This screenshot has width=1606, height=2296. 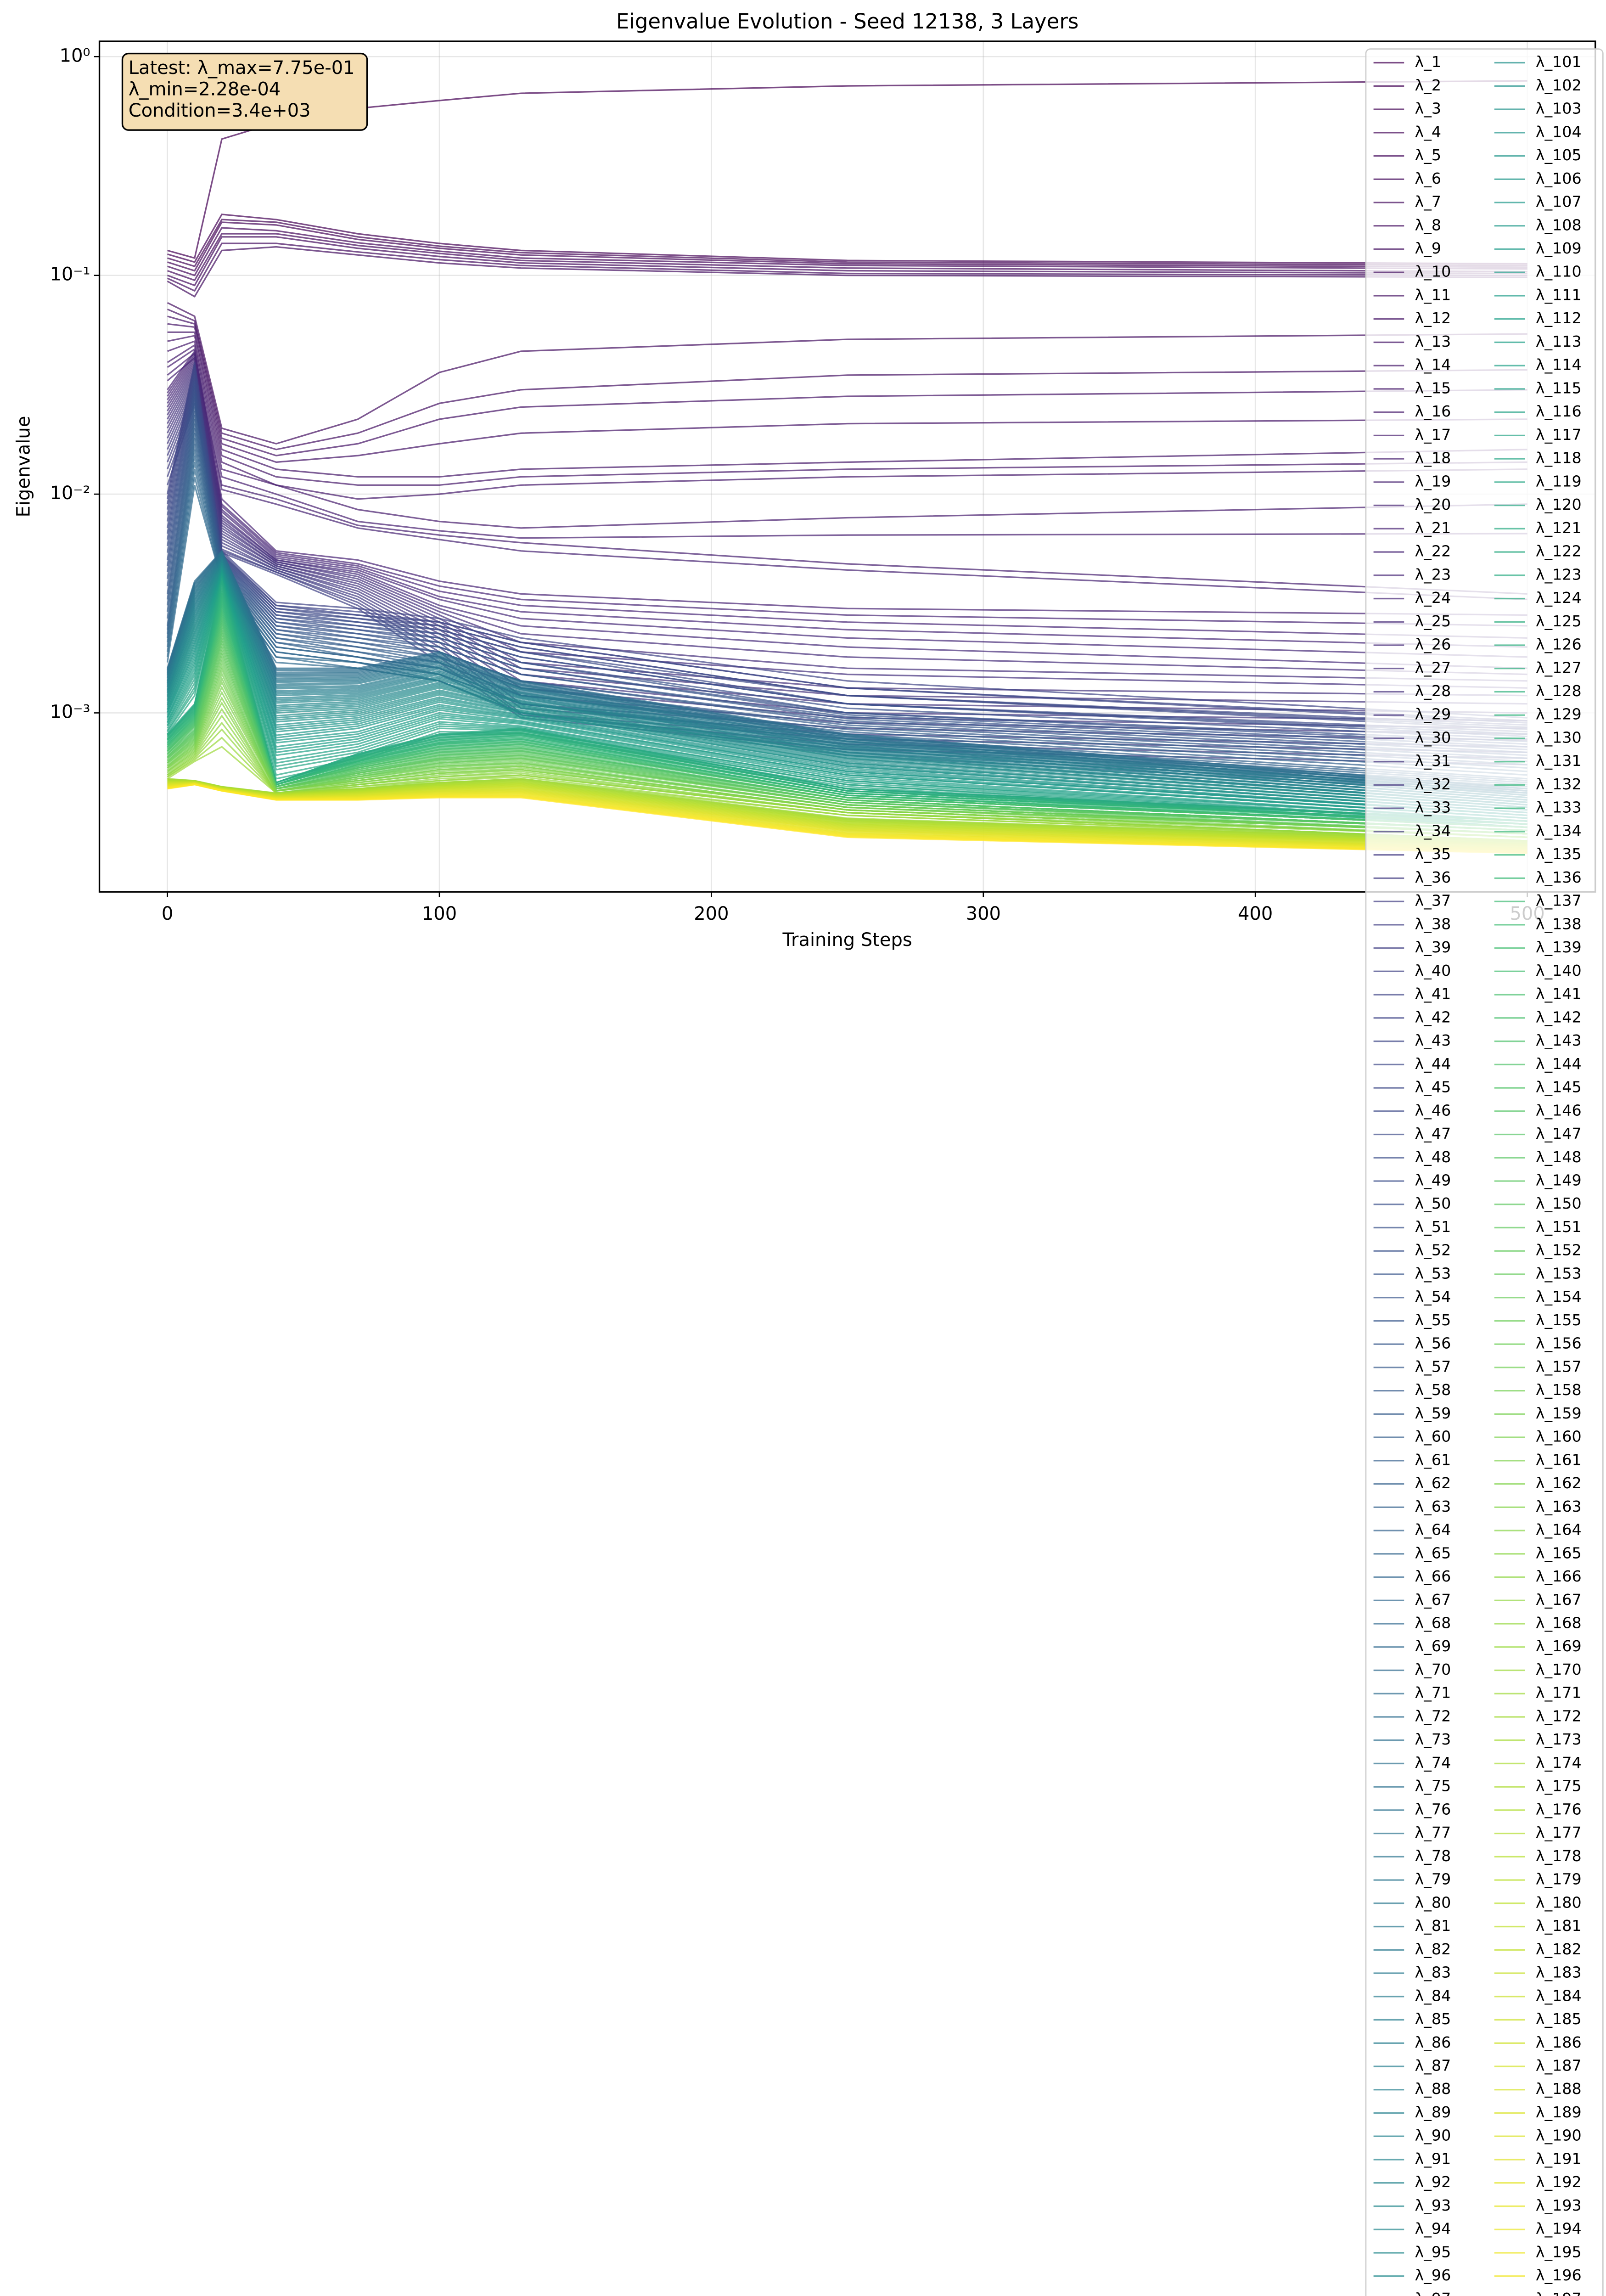 What do you see at coordinates (1433, 2293) in the screenshot?
I see `legend-label: λ_97` at bounding box center [1433, 2293].